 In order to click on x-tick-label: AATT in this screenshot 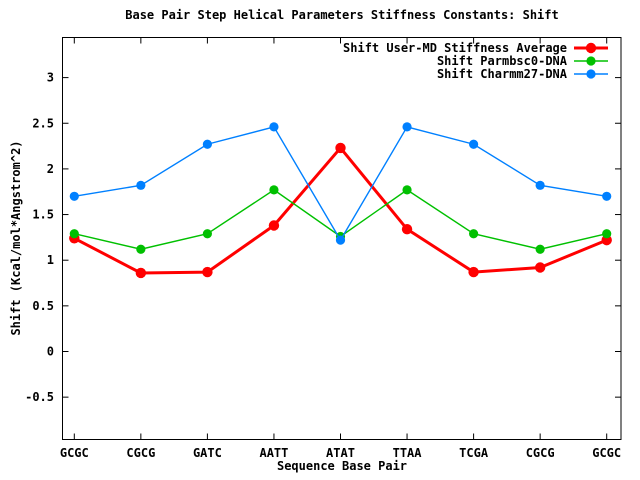, I will do `click(273, 453)`.